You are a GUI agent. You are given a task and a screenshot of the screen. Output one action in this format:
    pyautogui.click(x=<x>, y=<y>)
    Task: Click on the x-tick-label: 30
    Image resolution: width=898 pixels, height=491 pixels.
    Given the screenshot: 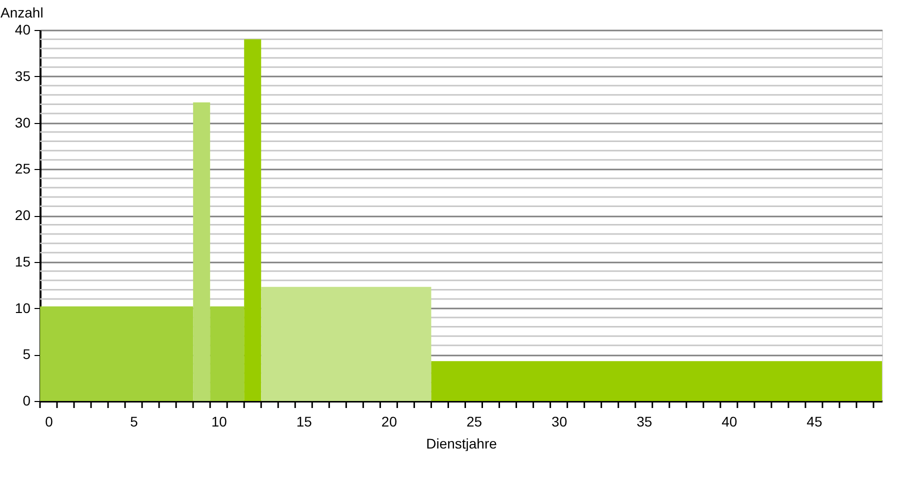 What is the action you would take?
    pyautogui.click(x=560, y=422)
    